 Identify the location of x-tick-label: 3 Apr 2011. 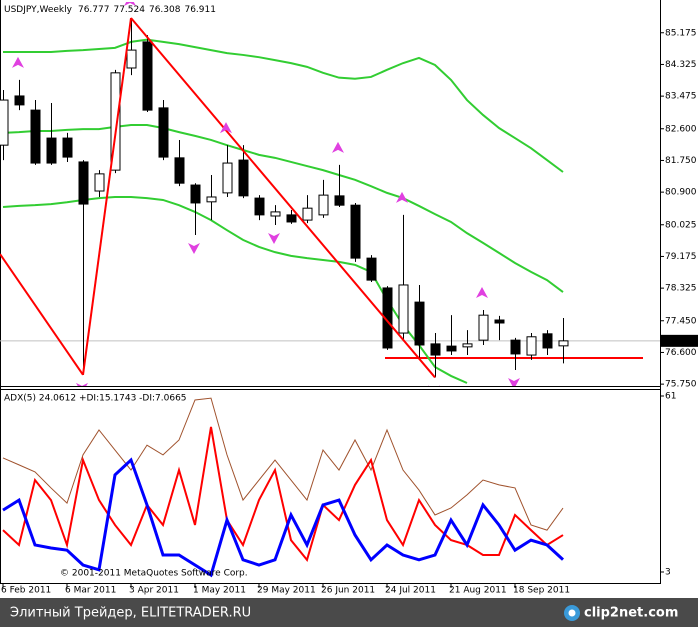
(154, 591).